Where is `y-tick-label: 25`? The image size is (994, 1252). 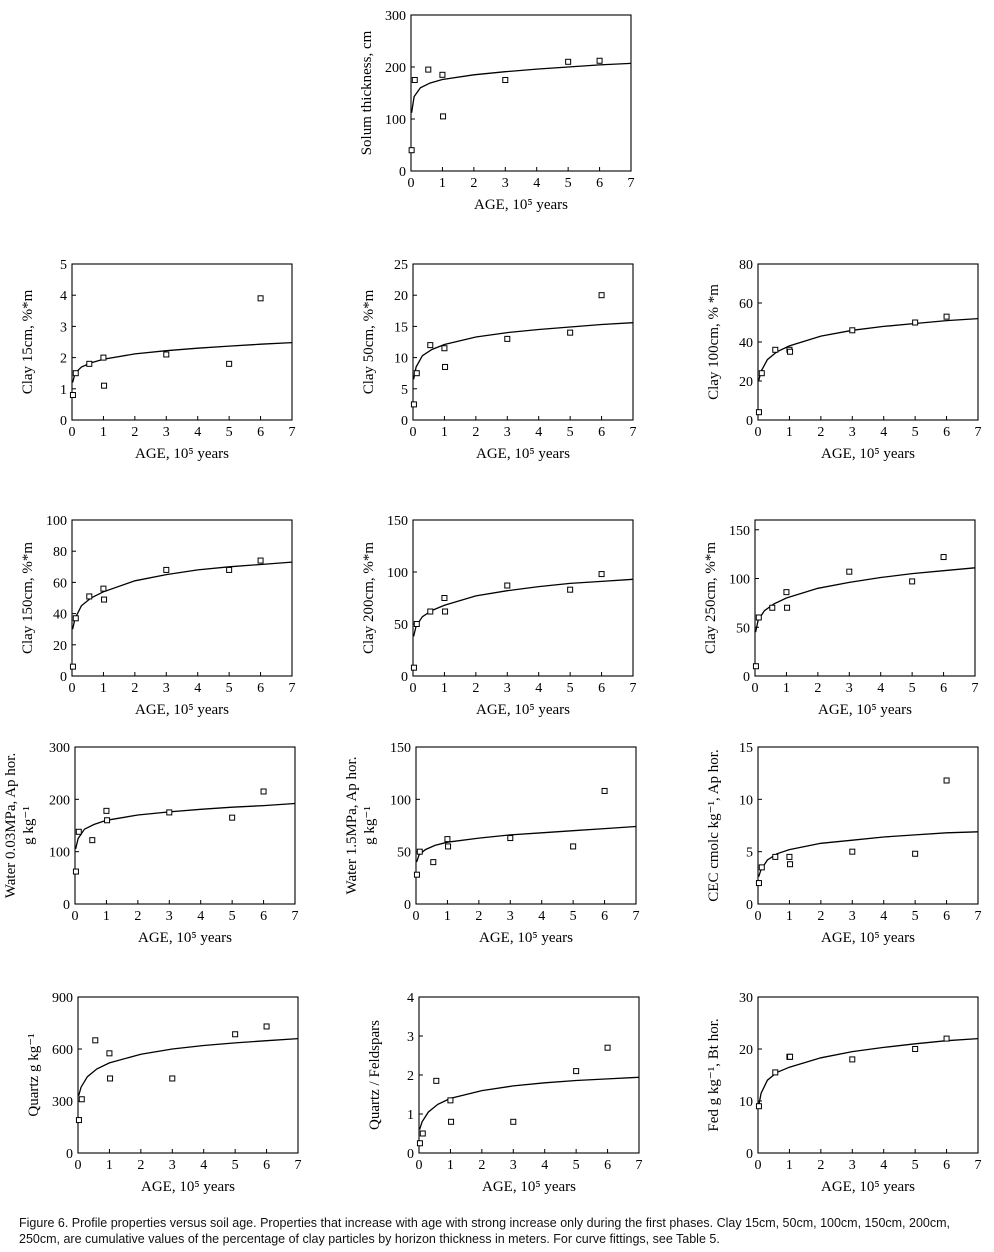
y-tick-label: 25 is located at coordinates (401, 265).